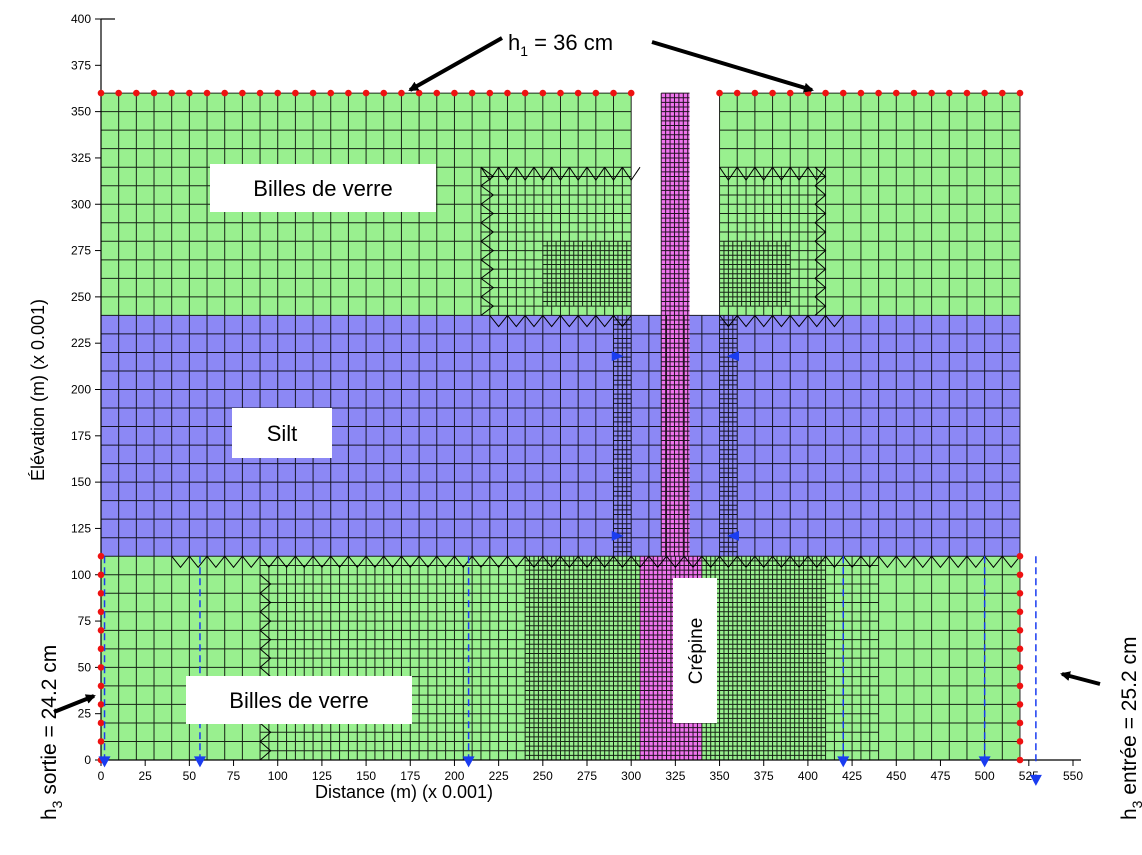 The height and width of the screenshot is (855, 1142). What do you see at coordinates (81, 19) in the screenshot?
I see `y-tick-label: 400` at bounding box center [81, 19].